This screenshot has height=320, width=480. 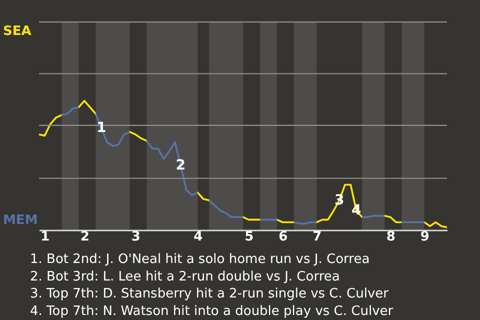 I want to click on x-tick-label: 6, so click(x=283, y=237).